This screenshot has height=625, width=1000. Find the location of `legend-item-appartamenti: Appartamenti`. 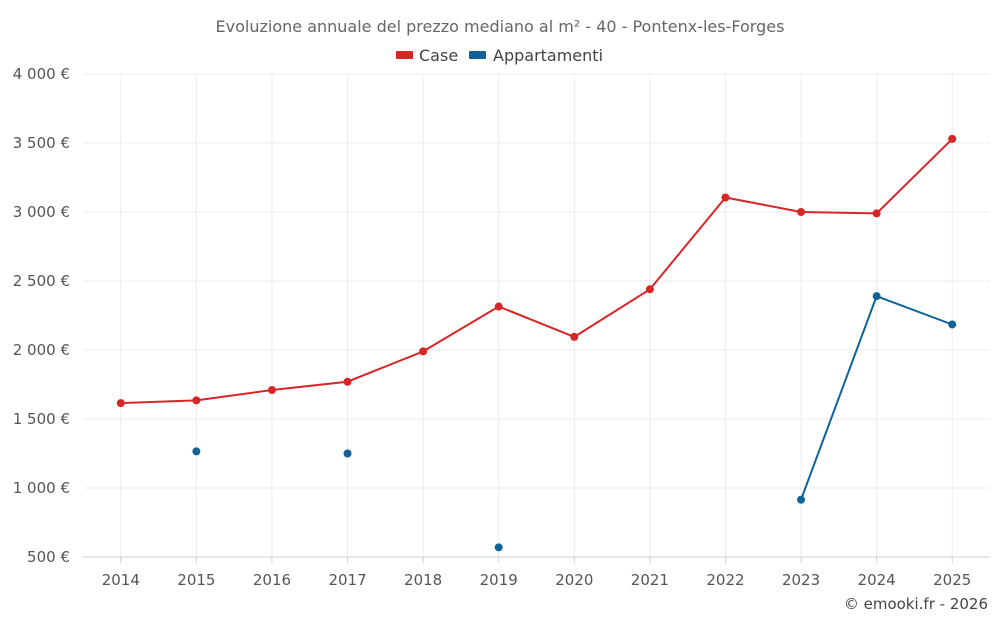

legend-item-appartamenti: Appartamenti is located at coordinates (536, 55).